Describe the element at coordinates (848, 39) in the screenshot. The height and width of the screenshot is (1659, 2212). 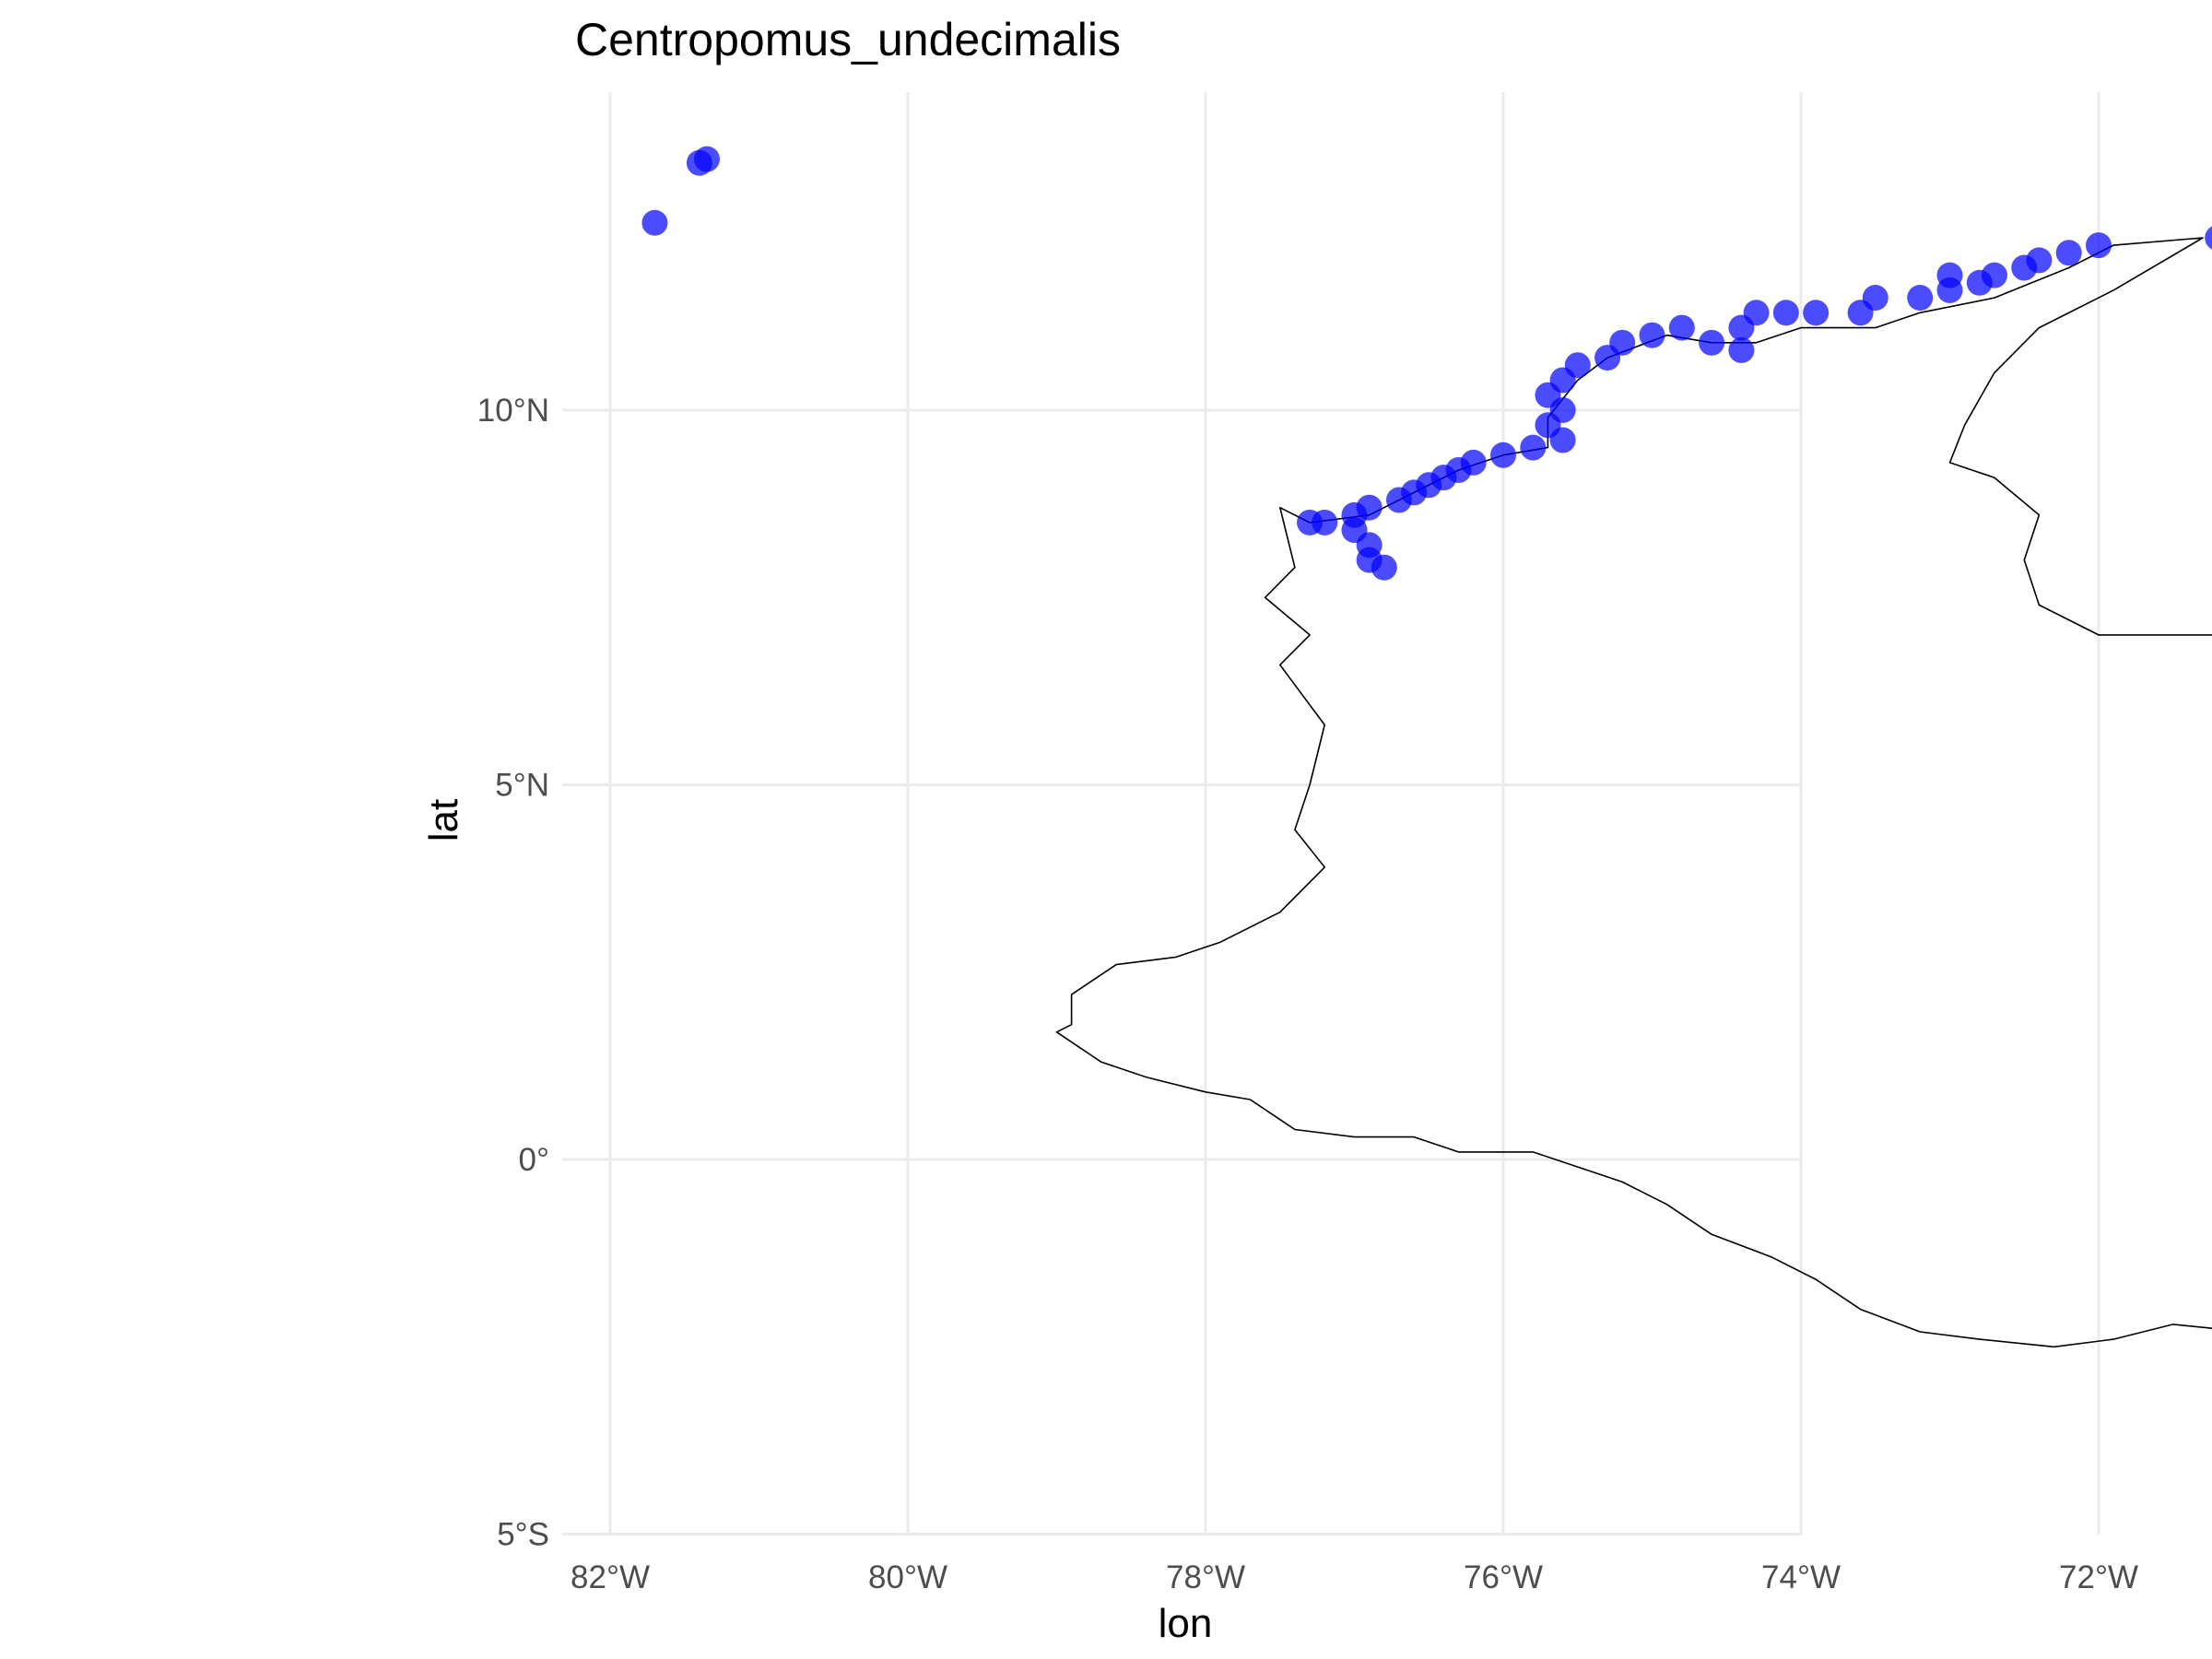
I see `plot-title: Centropomus_undecimalis` at that location.